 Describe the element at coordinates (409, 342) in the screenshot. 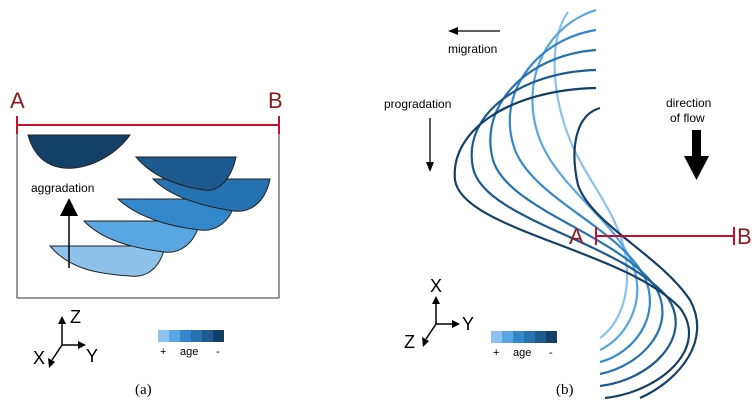

I see `axis-z-label-b: Z` at that location.